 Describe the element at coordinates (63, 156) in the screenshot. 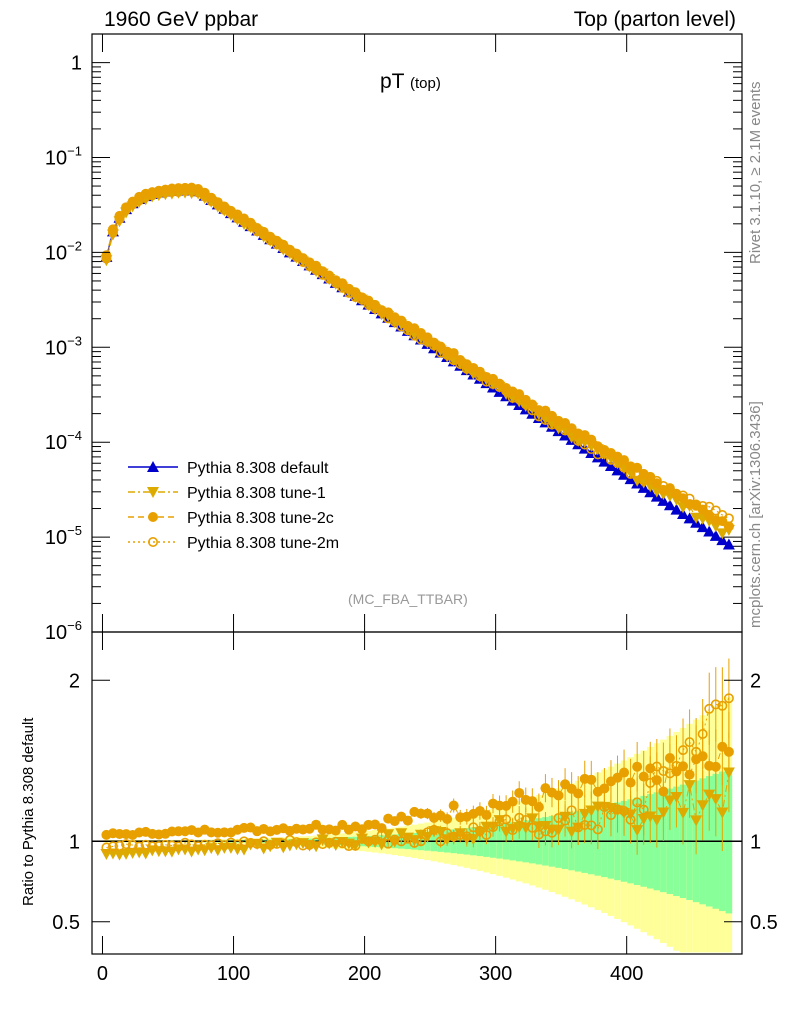

I see `y-tick-label: 10⁻¹` at that location.